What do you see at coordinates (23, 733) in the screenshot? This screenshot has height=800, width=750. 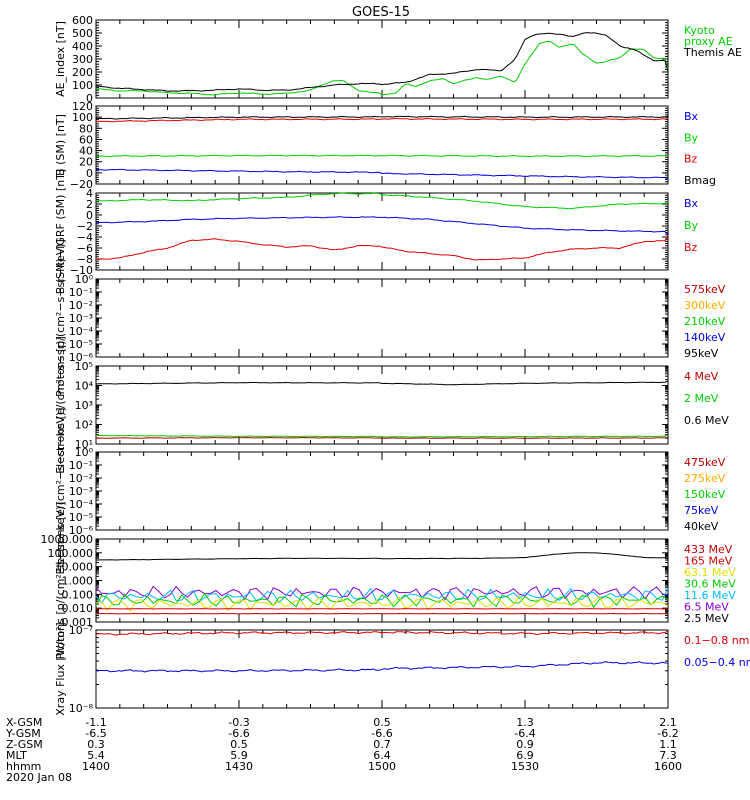 I see `x-row-label: Y-GSM` at bounding box center [23, 733].